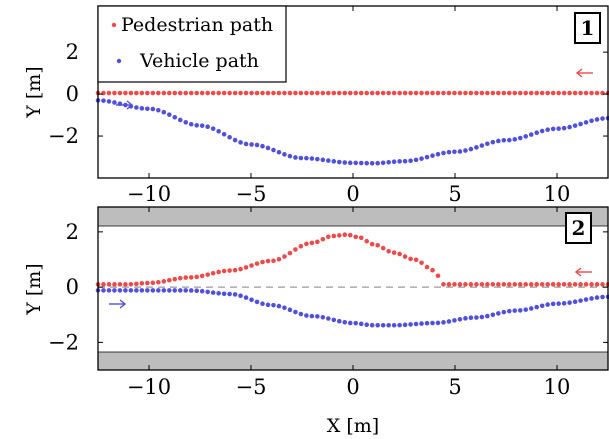 The image size is (609, 439). I want to click on vehicle-direction-arrow-icon, so click(125, 105).